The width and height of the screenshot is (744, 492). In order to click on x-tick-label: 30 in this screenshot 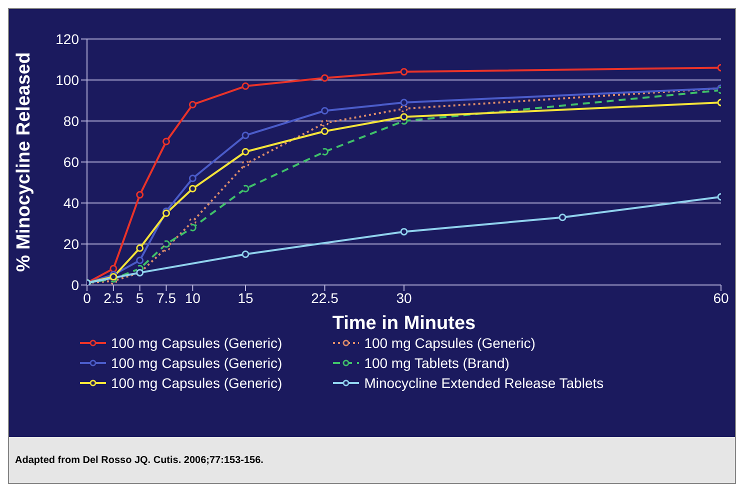, I will do `click(404, 298)`.